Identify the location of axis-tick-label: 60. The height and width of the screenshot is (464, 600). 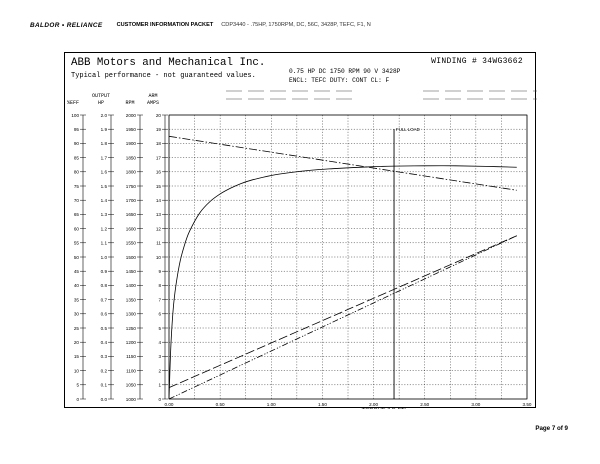
(77, 228).